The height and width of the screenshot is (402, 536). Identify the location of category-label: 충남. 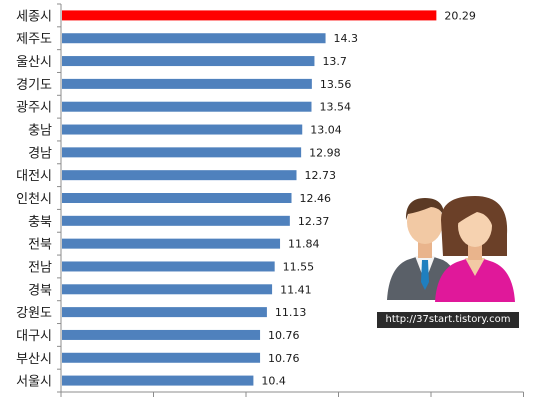
(40, 131).